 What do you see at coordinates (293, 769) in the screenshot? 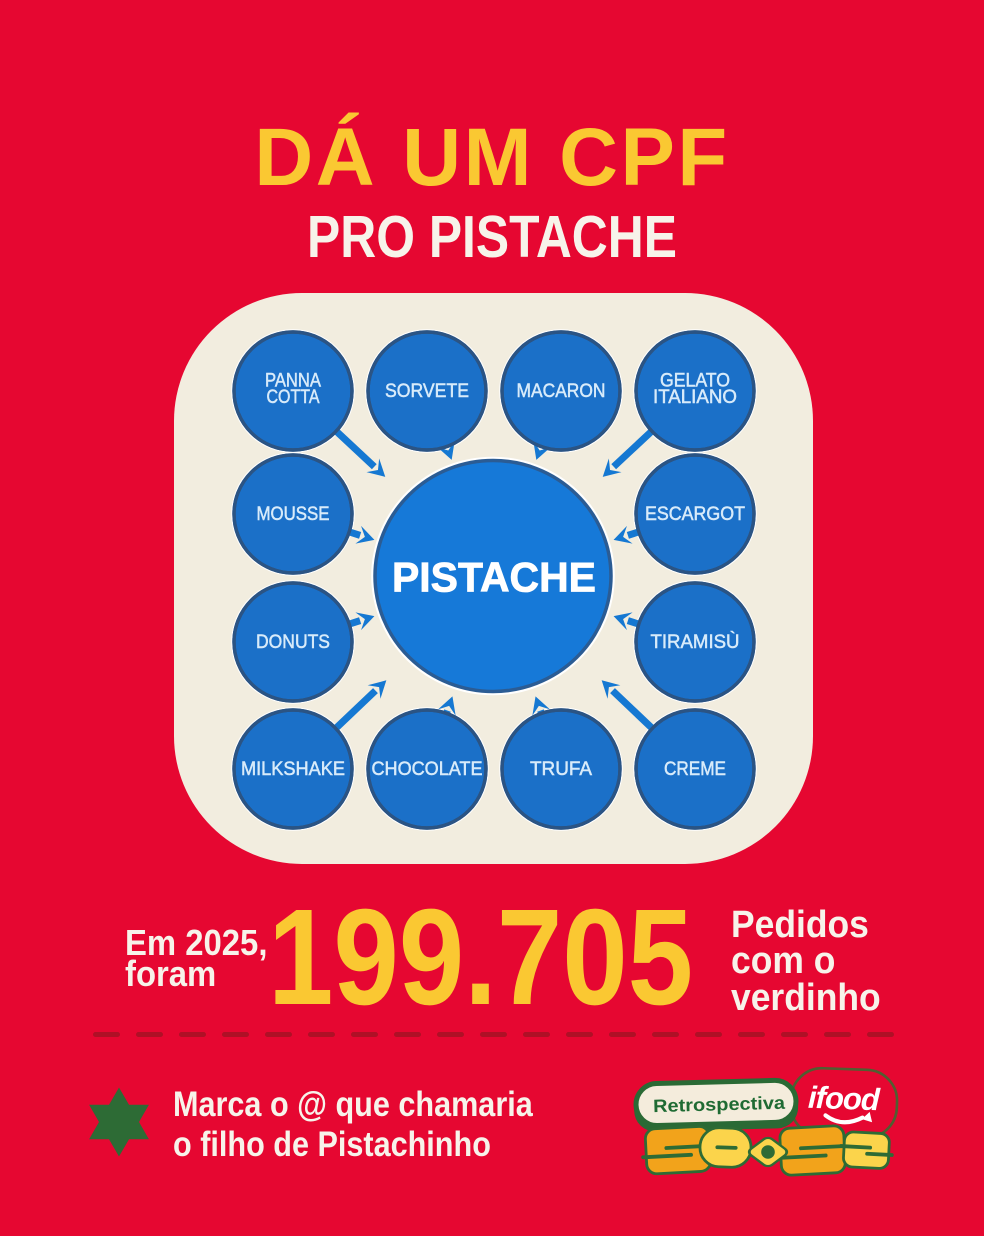
I see `svg-text: MILKSHAKE` at bounding box center [293, 769].